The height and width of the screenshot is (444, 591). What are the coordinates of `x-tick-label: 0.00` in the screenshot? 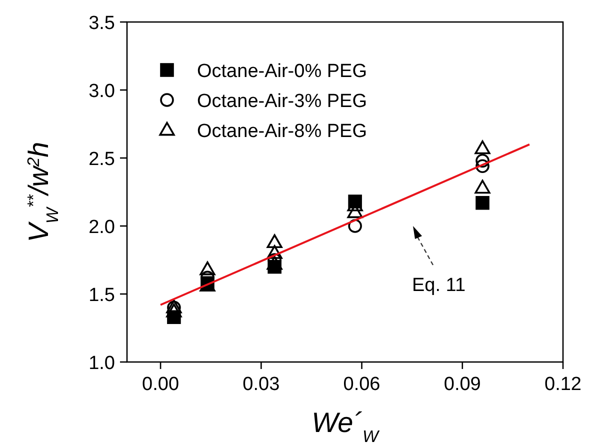 It's located at (161, 384).